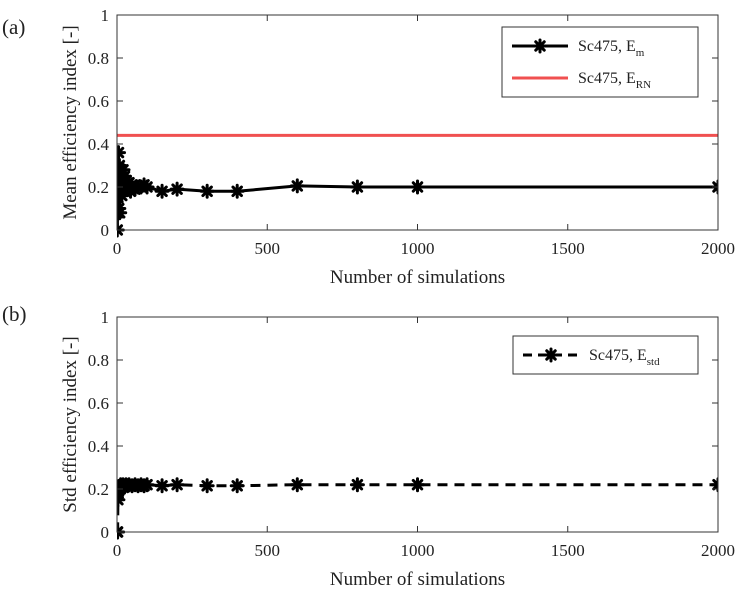 This screenshot has width=737, height=589. What do you see at coordinates (640, 53) in the screenshot?
I see `legend-label-subscript: m` at bounding box center [640, 53].